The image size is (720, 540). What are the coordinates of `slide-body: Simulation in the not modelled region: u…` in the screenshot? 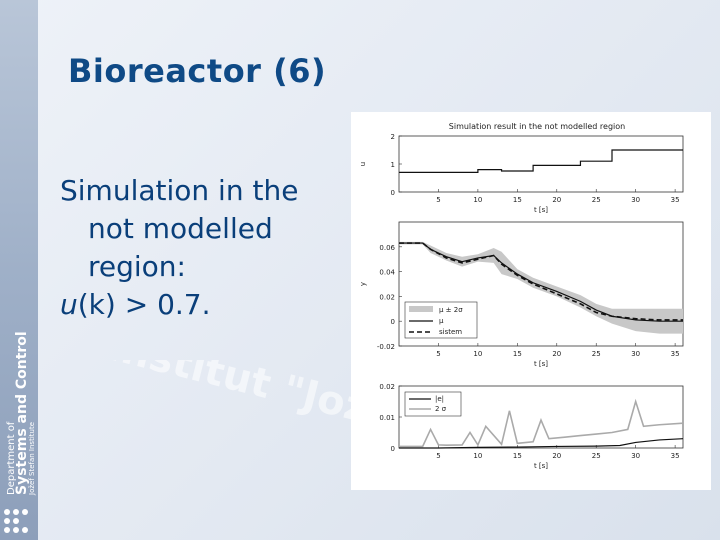 It's located at (200, 248).